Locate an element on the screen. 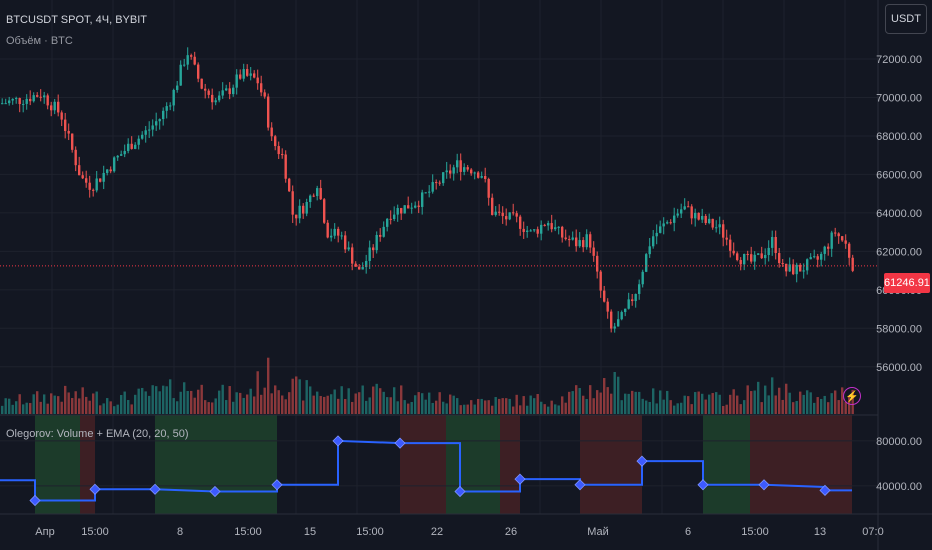 This screenshot has width=932, height=550. indicator-zone is located at coordinates (801, 464).